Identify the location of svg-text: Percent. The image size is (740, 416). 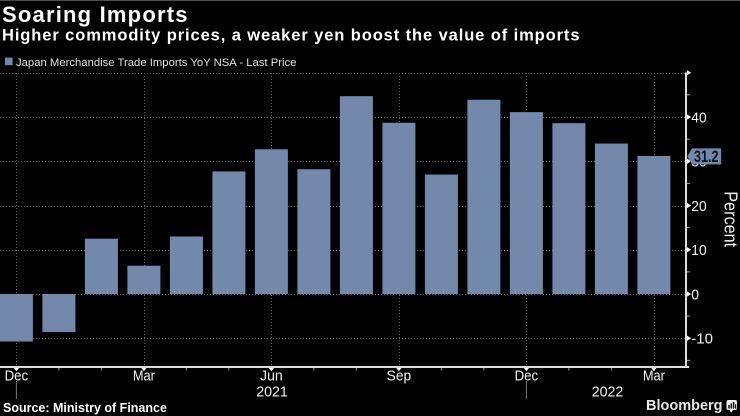
(730, 219).